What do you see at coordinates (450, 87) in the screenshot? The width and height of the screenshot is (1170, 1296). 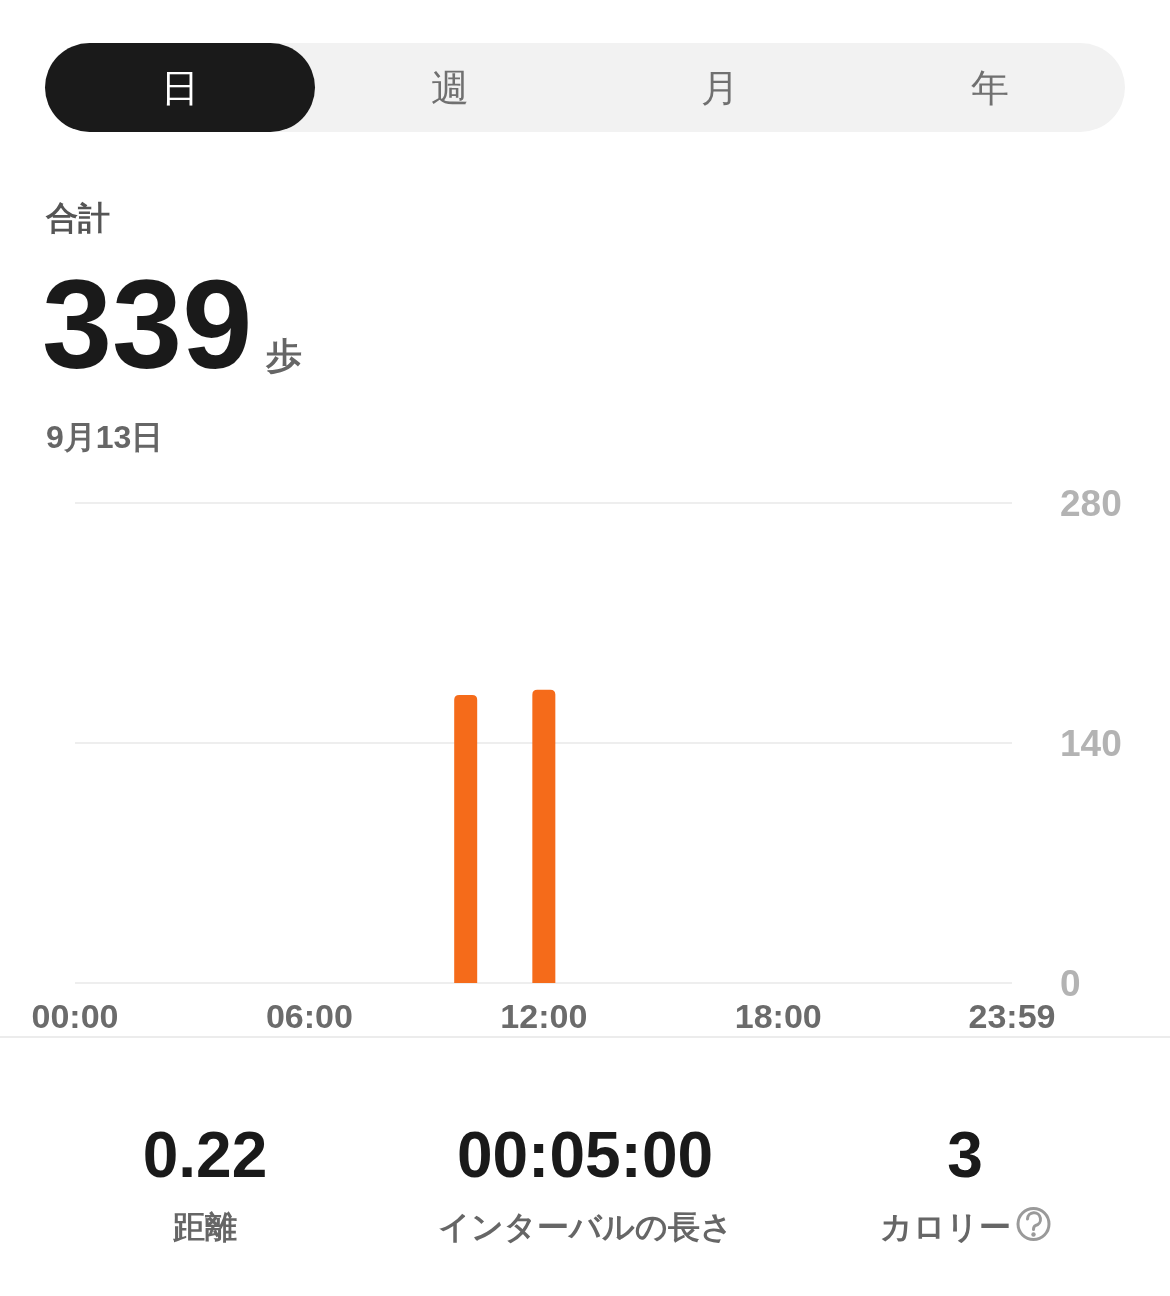 I see `text: 週` at bounding box center [450, 87].